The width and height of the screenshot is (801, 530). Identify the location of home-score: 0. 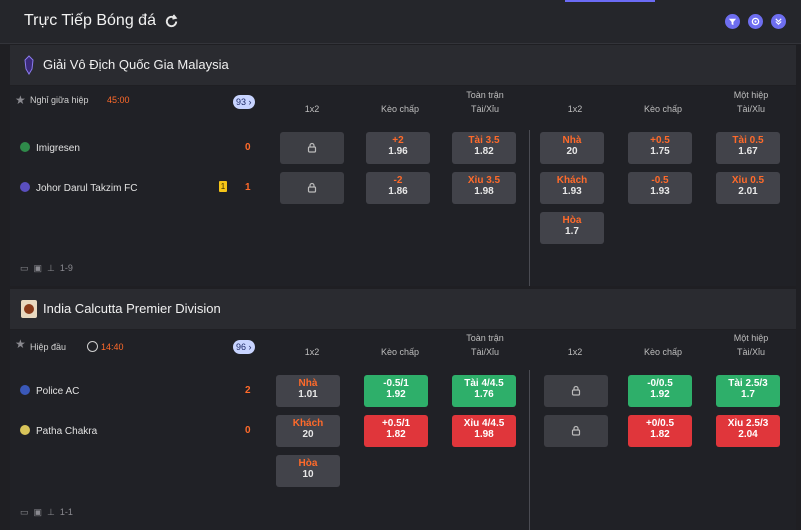
(248, 147).